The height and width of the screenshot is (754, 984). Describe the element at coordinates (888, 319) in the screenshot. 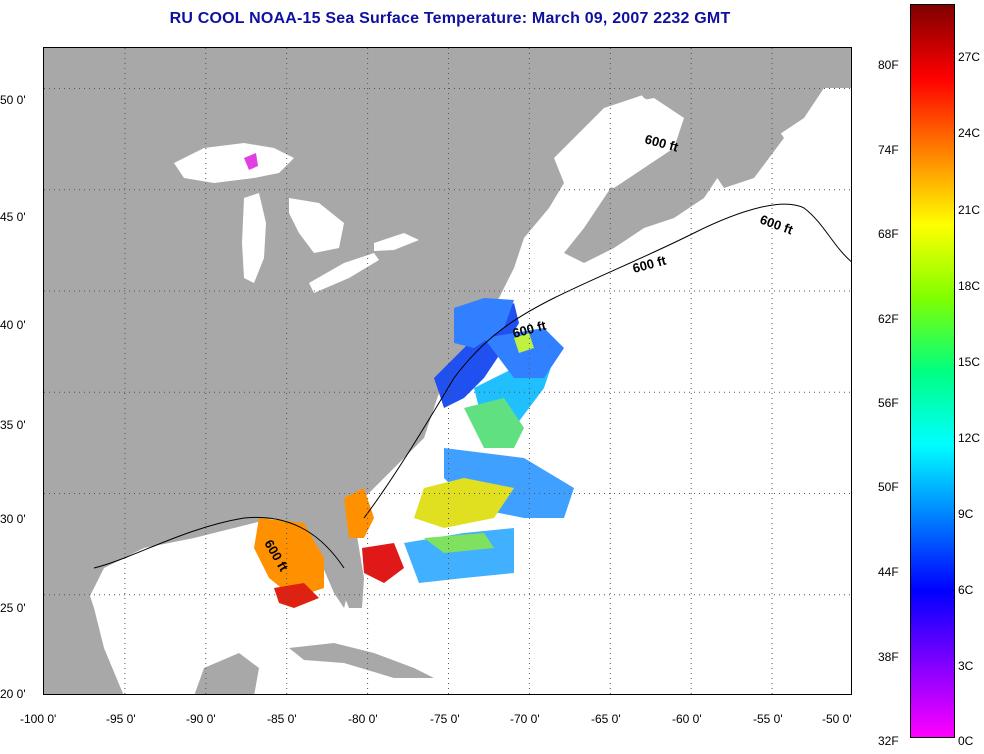

I see `colorbar-f-label: 62F` at that location.